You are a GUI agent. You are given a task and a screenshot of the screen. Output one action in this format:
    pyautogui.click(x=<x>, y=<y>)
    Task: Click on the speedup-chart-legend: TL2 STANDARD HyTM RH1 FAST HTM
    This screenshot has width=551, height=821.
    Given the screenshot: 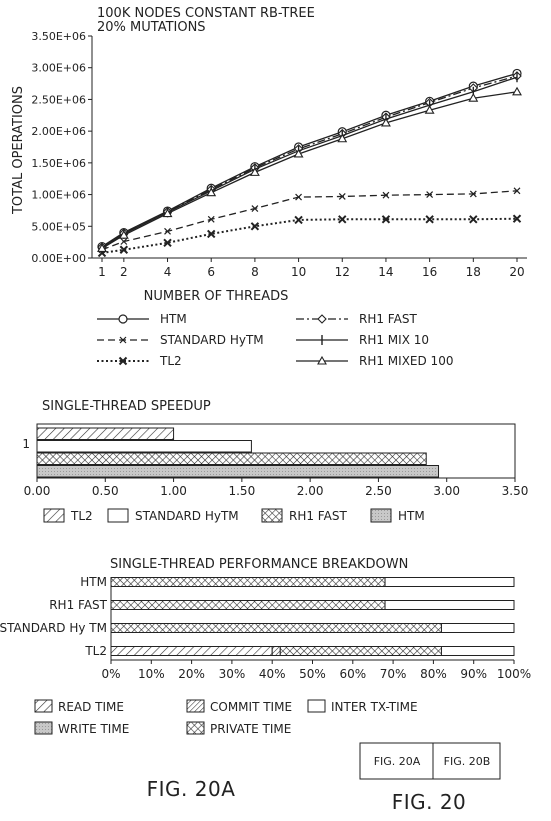 What is the action you would take?
    pyautogui.click(x=234, y=515)
    